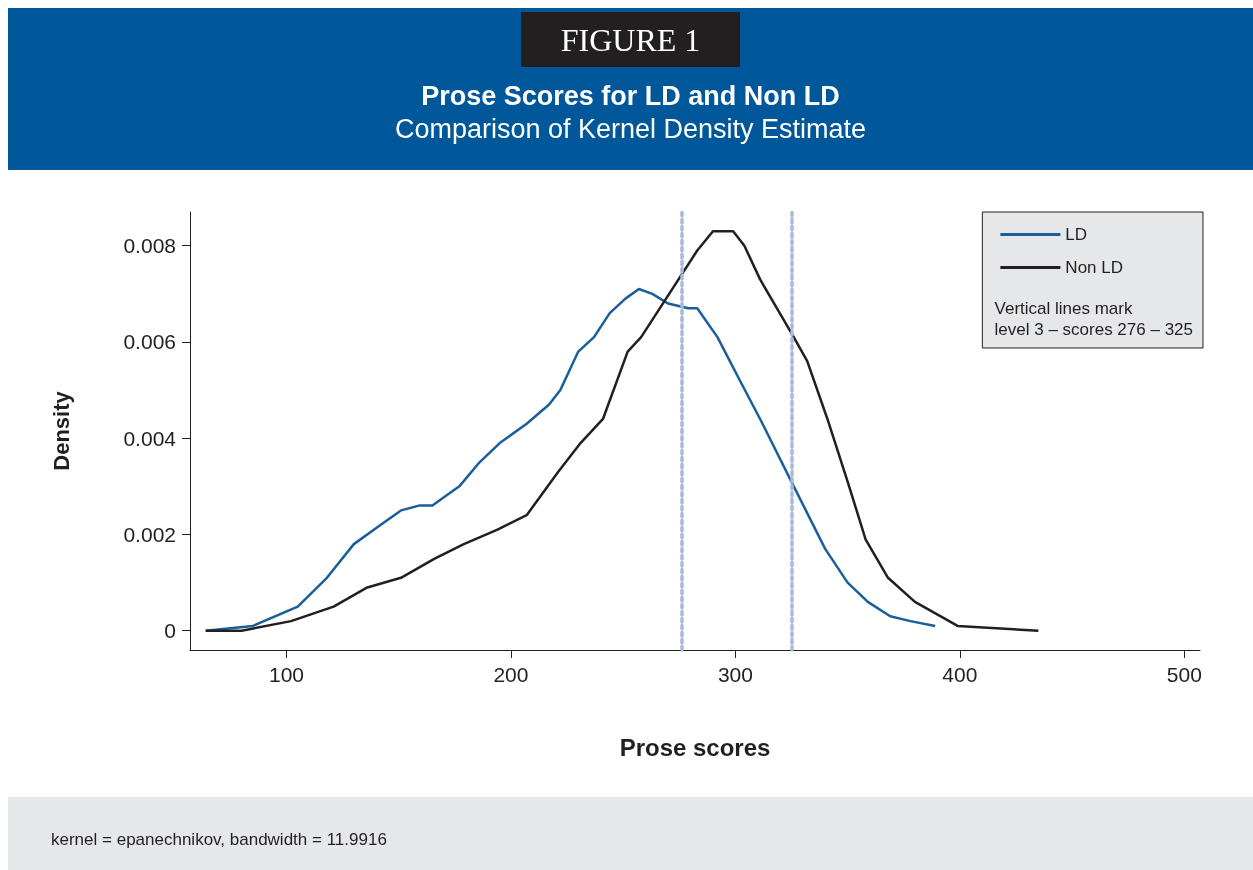 The height and width of the screenshot is (870, 1253). What do you see at coordinates (149, 342) in the screenshot?
I see `y-tick-label: 0.006` at bounding box center [149, 342].